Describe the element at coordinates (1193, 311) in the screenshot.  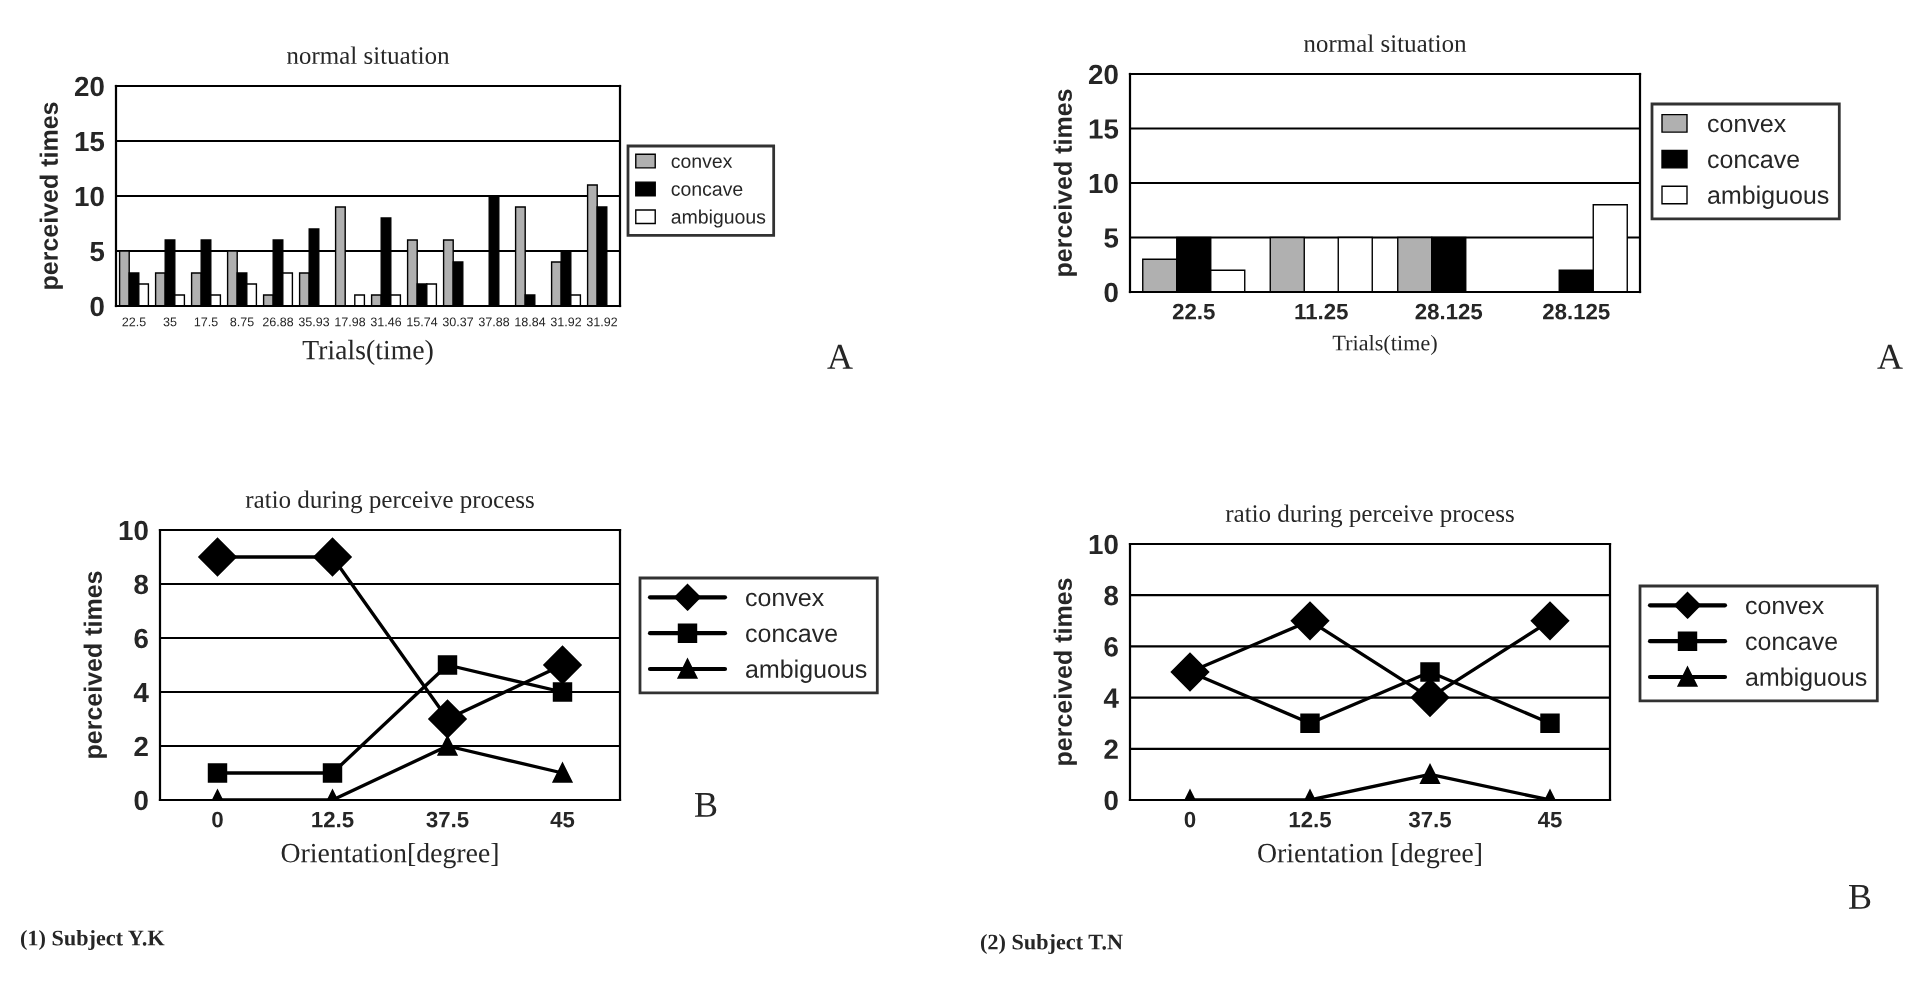
I see `x-tick-label: 22.5` at that location.